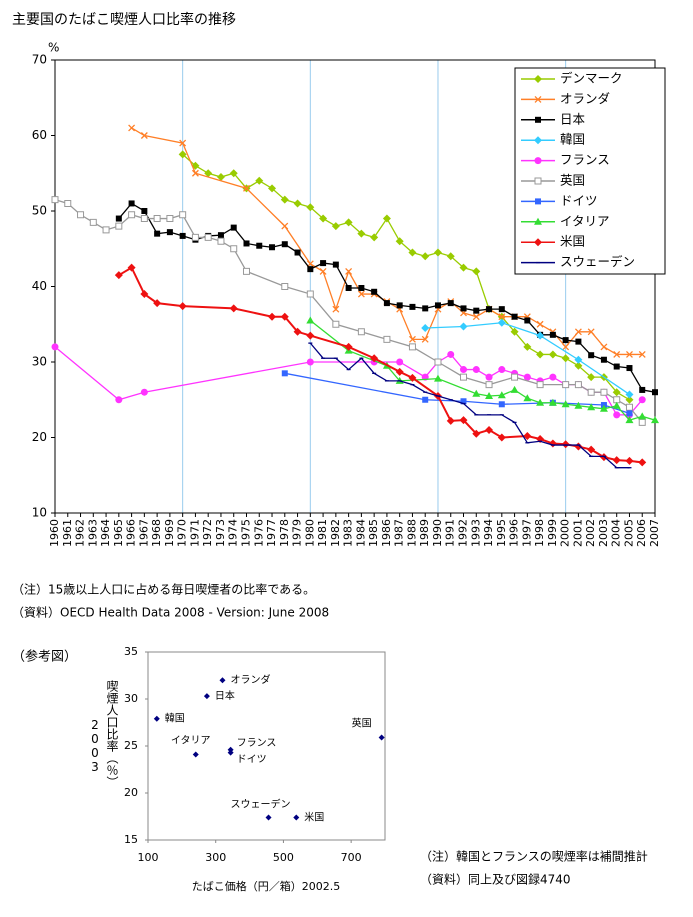 The width and height of the screenshot is (693, 917). I want to click on x-tick-label: 2002, so click(590, 533).